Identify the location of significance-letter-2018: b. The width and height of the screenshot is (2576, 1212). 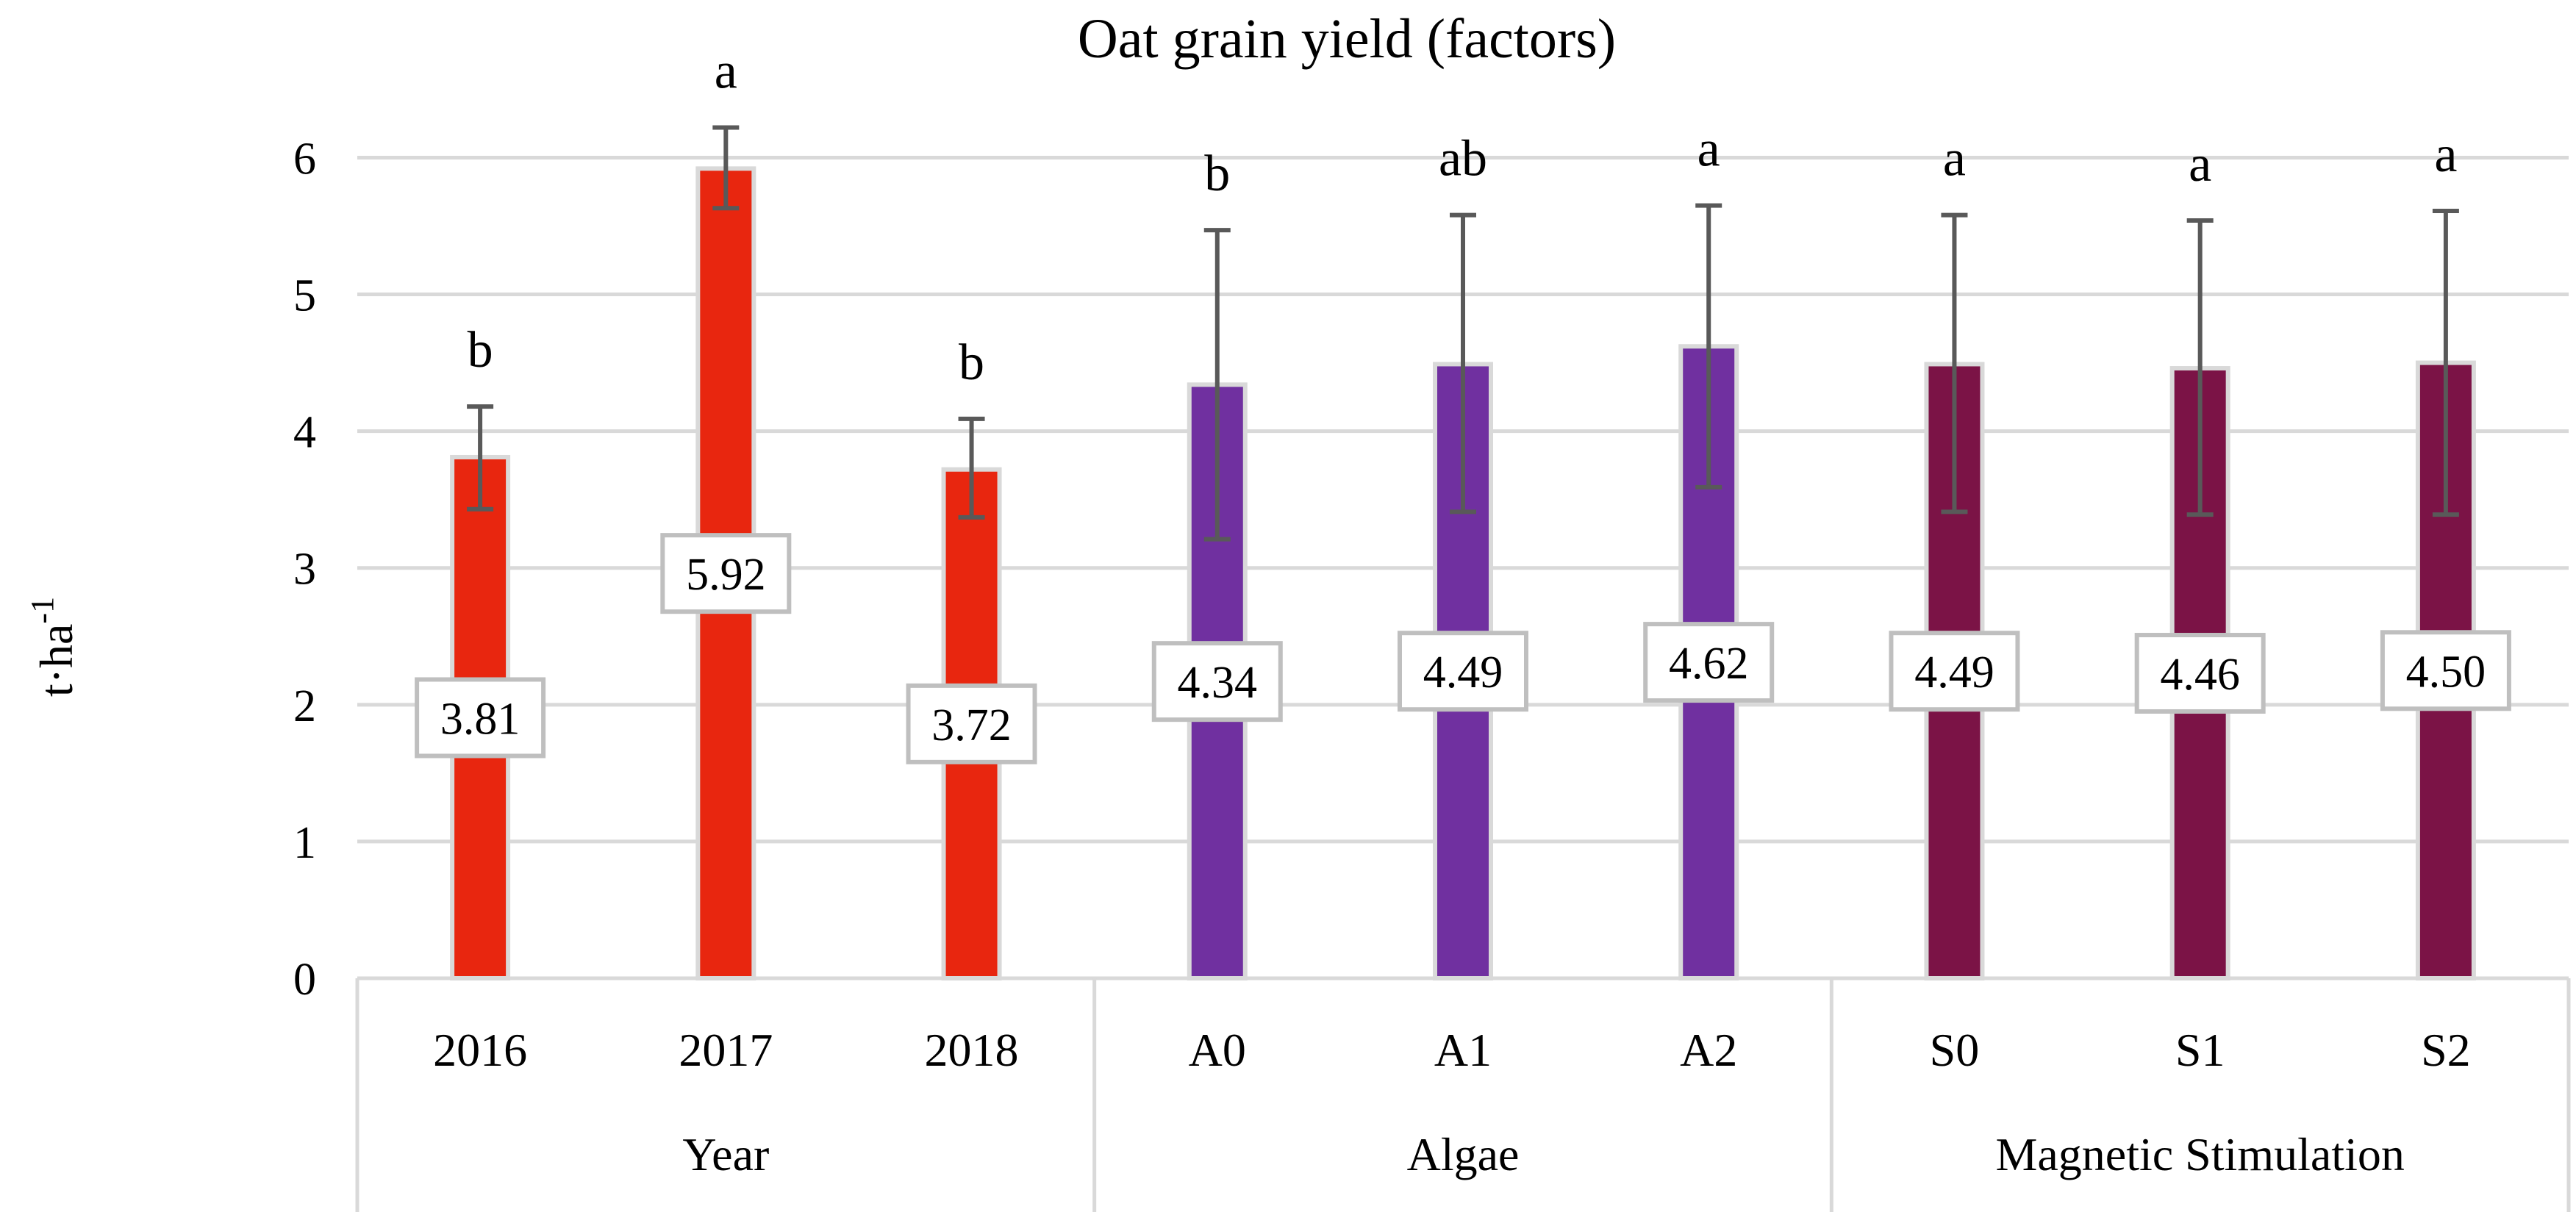
(972, 362).